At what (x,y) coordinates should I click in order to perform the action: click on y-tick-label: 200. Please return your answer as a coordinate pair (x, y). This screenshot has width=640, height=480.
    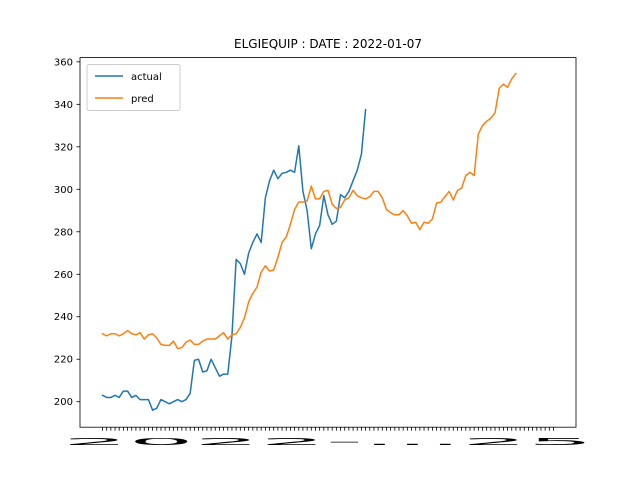
    Looking at the image, I should click on (63, 402).